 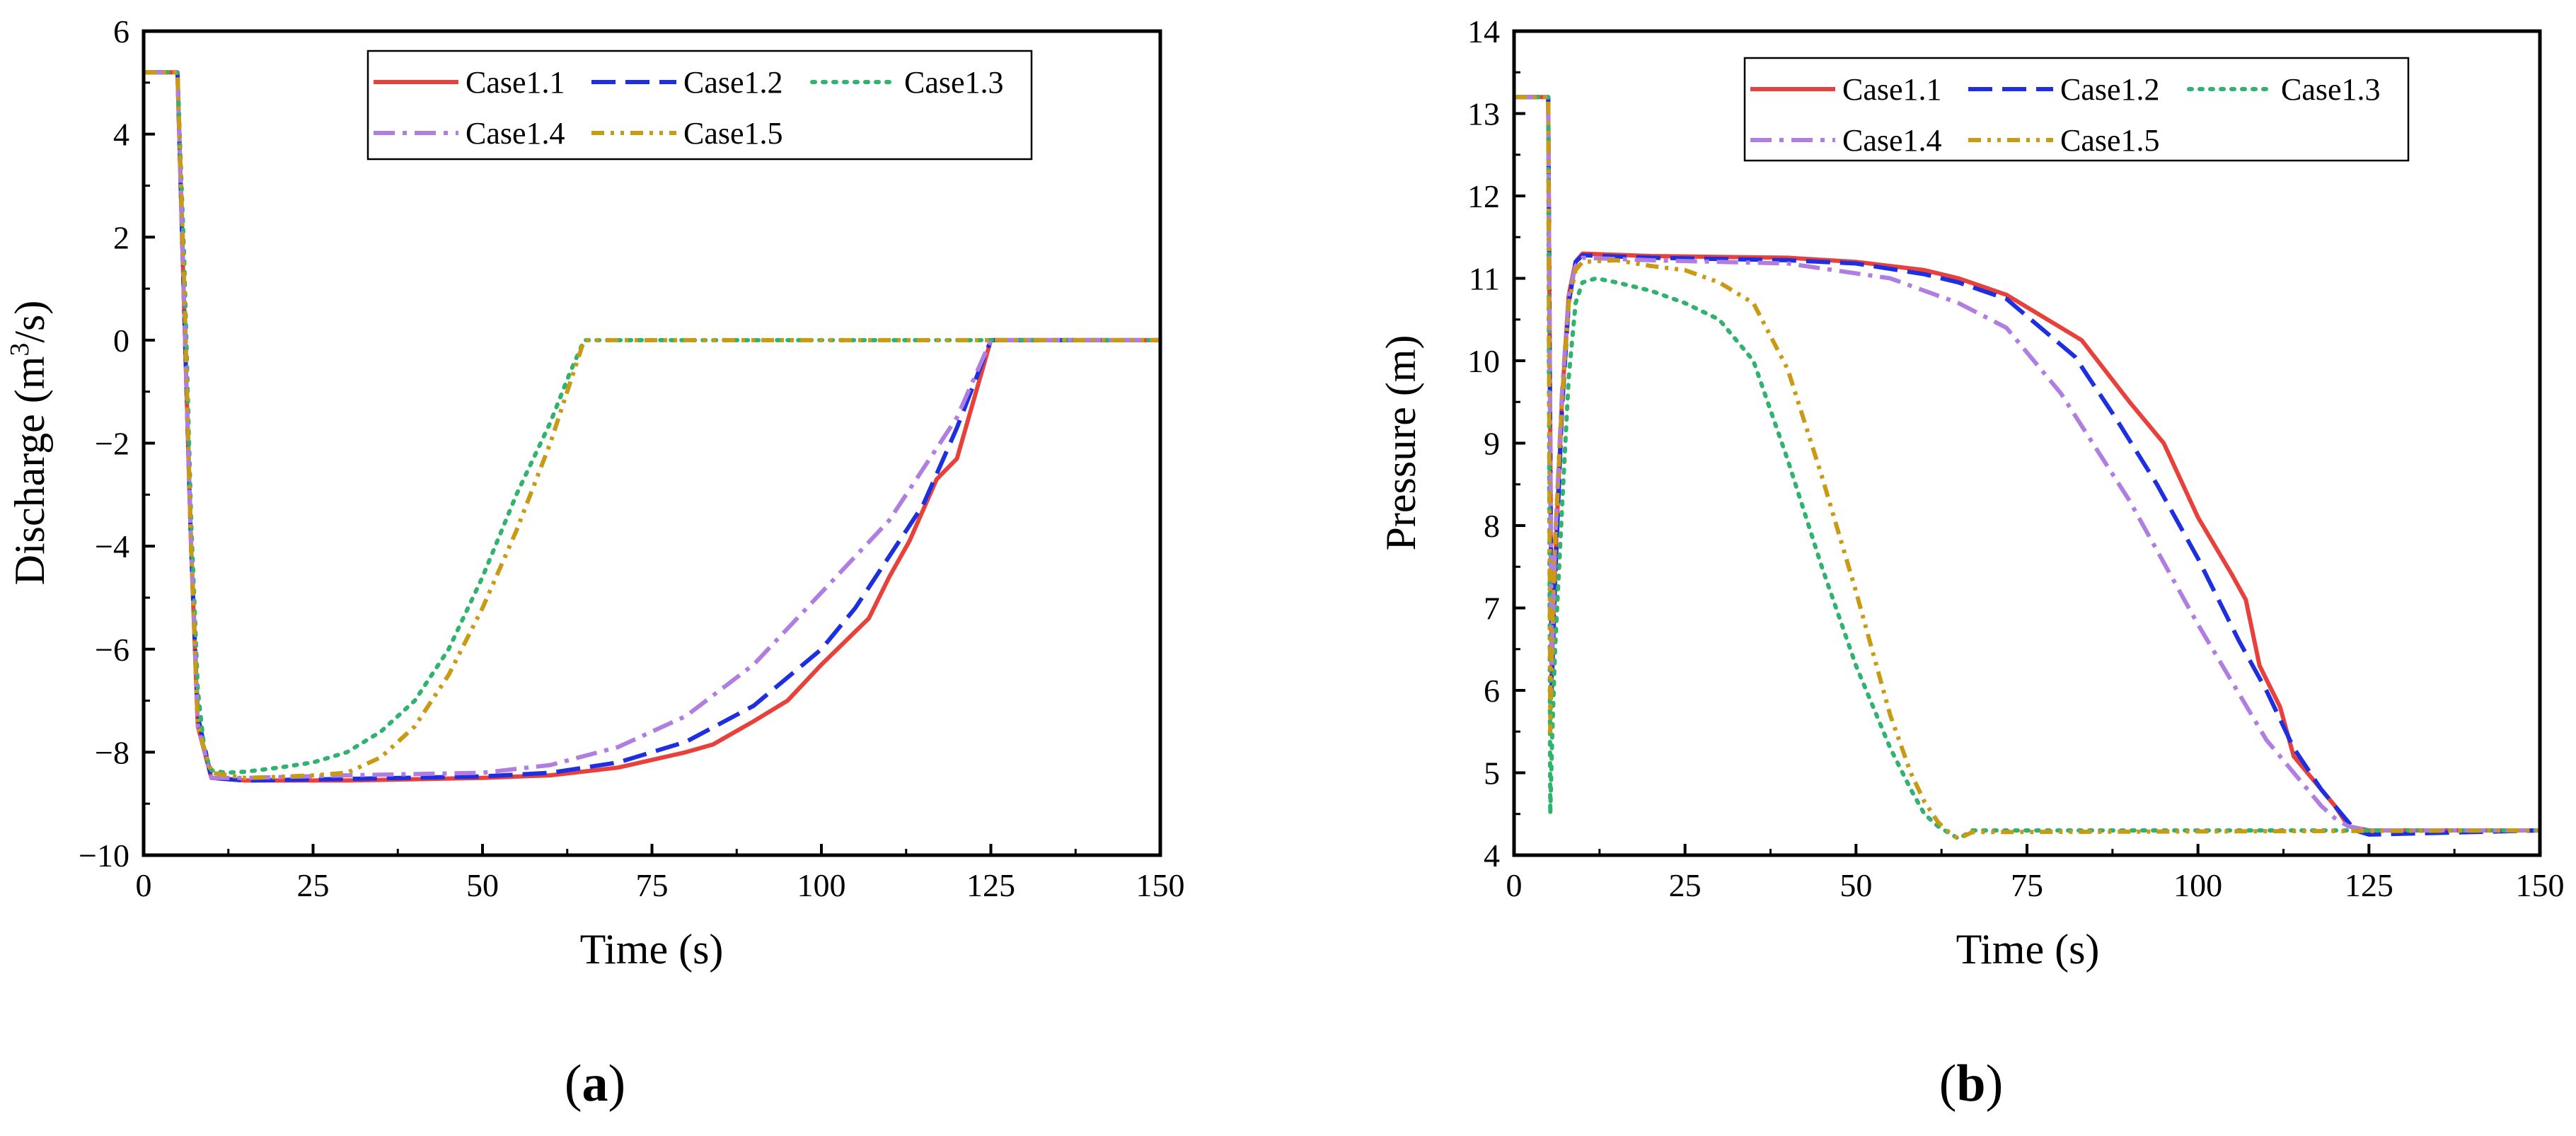 I want to click on y-tick-label: −10, so click(x=104, y=856).